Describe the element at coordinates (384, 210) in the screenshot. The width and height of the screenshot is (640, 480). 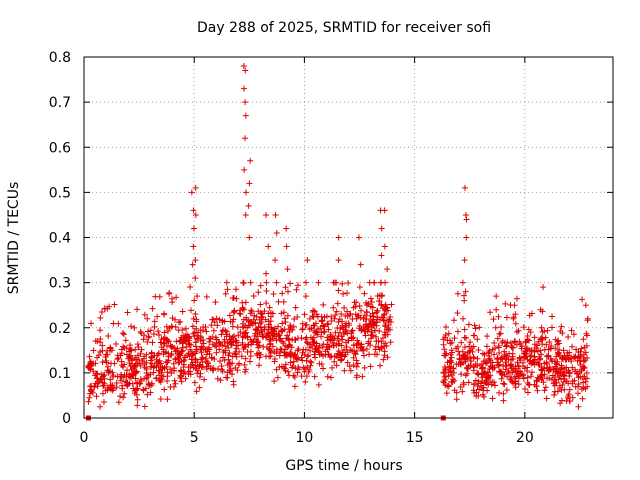
I see `data-point-1976` at that location.